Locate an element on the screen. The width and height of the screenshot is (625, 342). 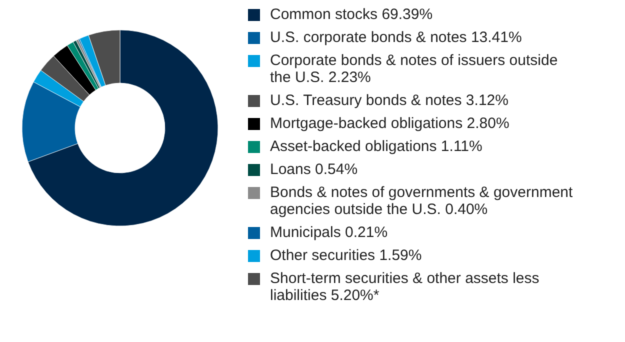
legend-label: Asset-backed obligations 1.11% is located at coordinates (377, 146).